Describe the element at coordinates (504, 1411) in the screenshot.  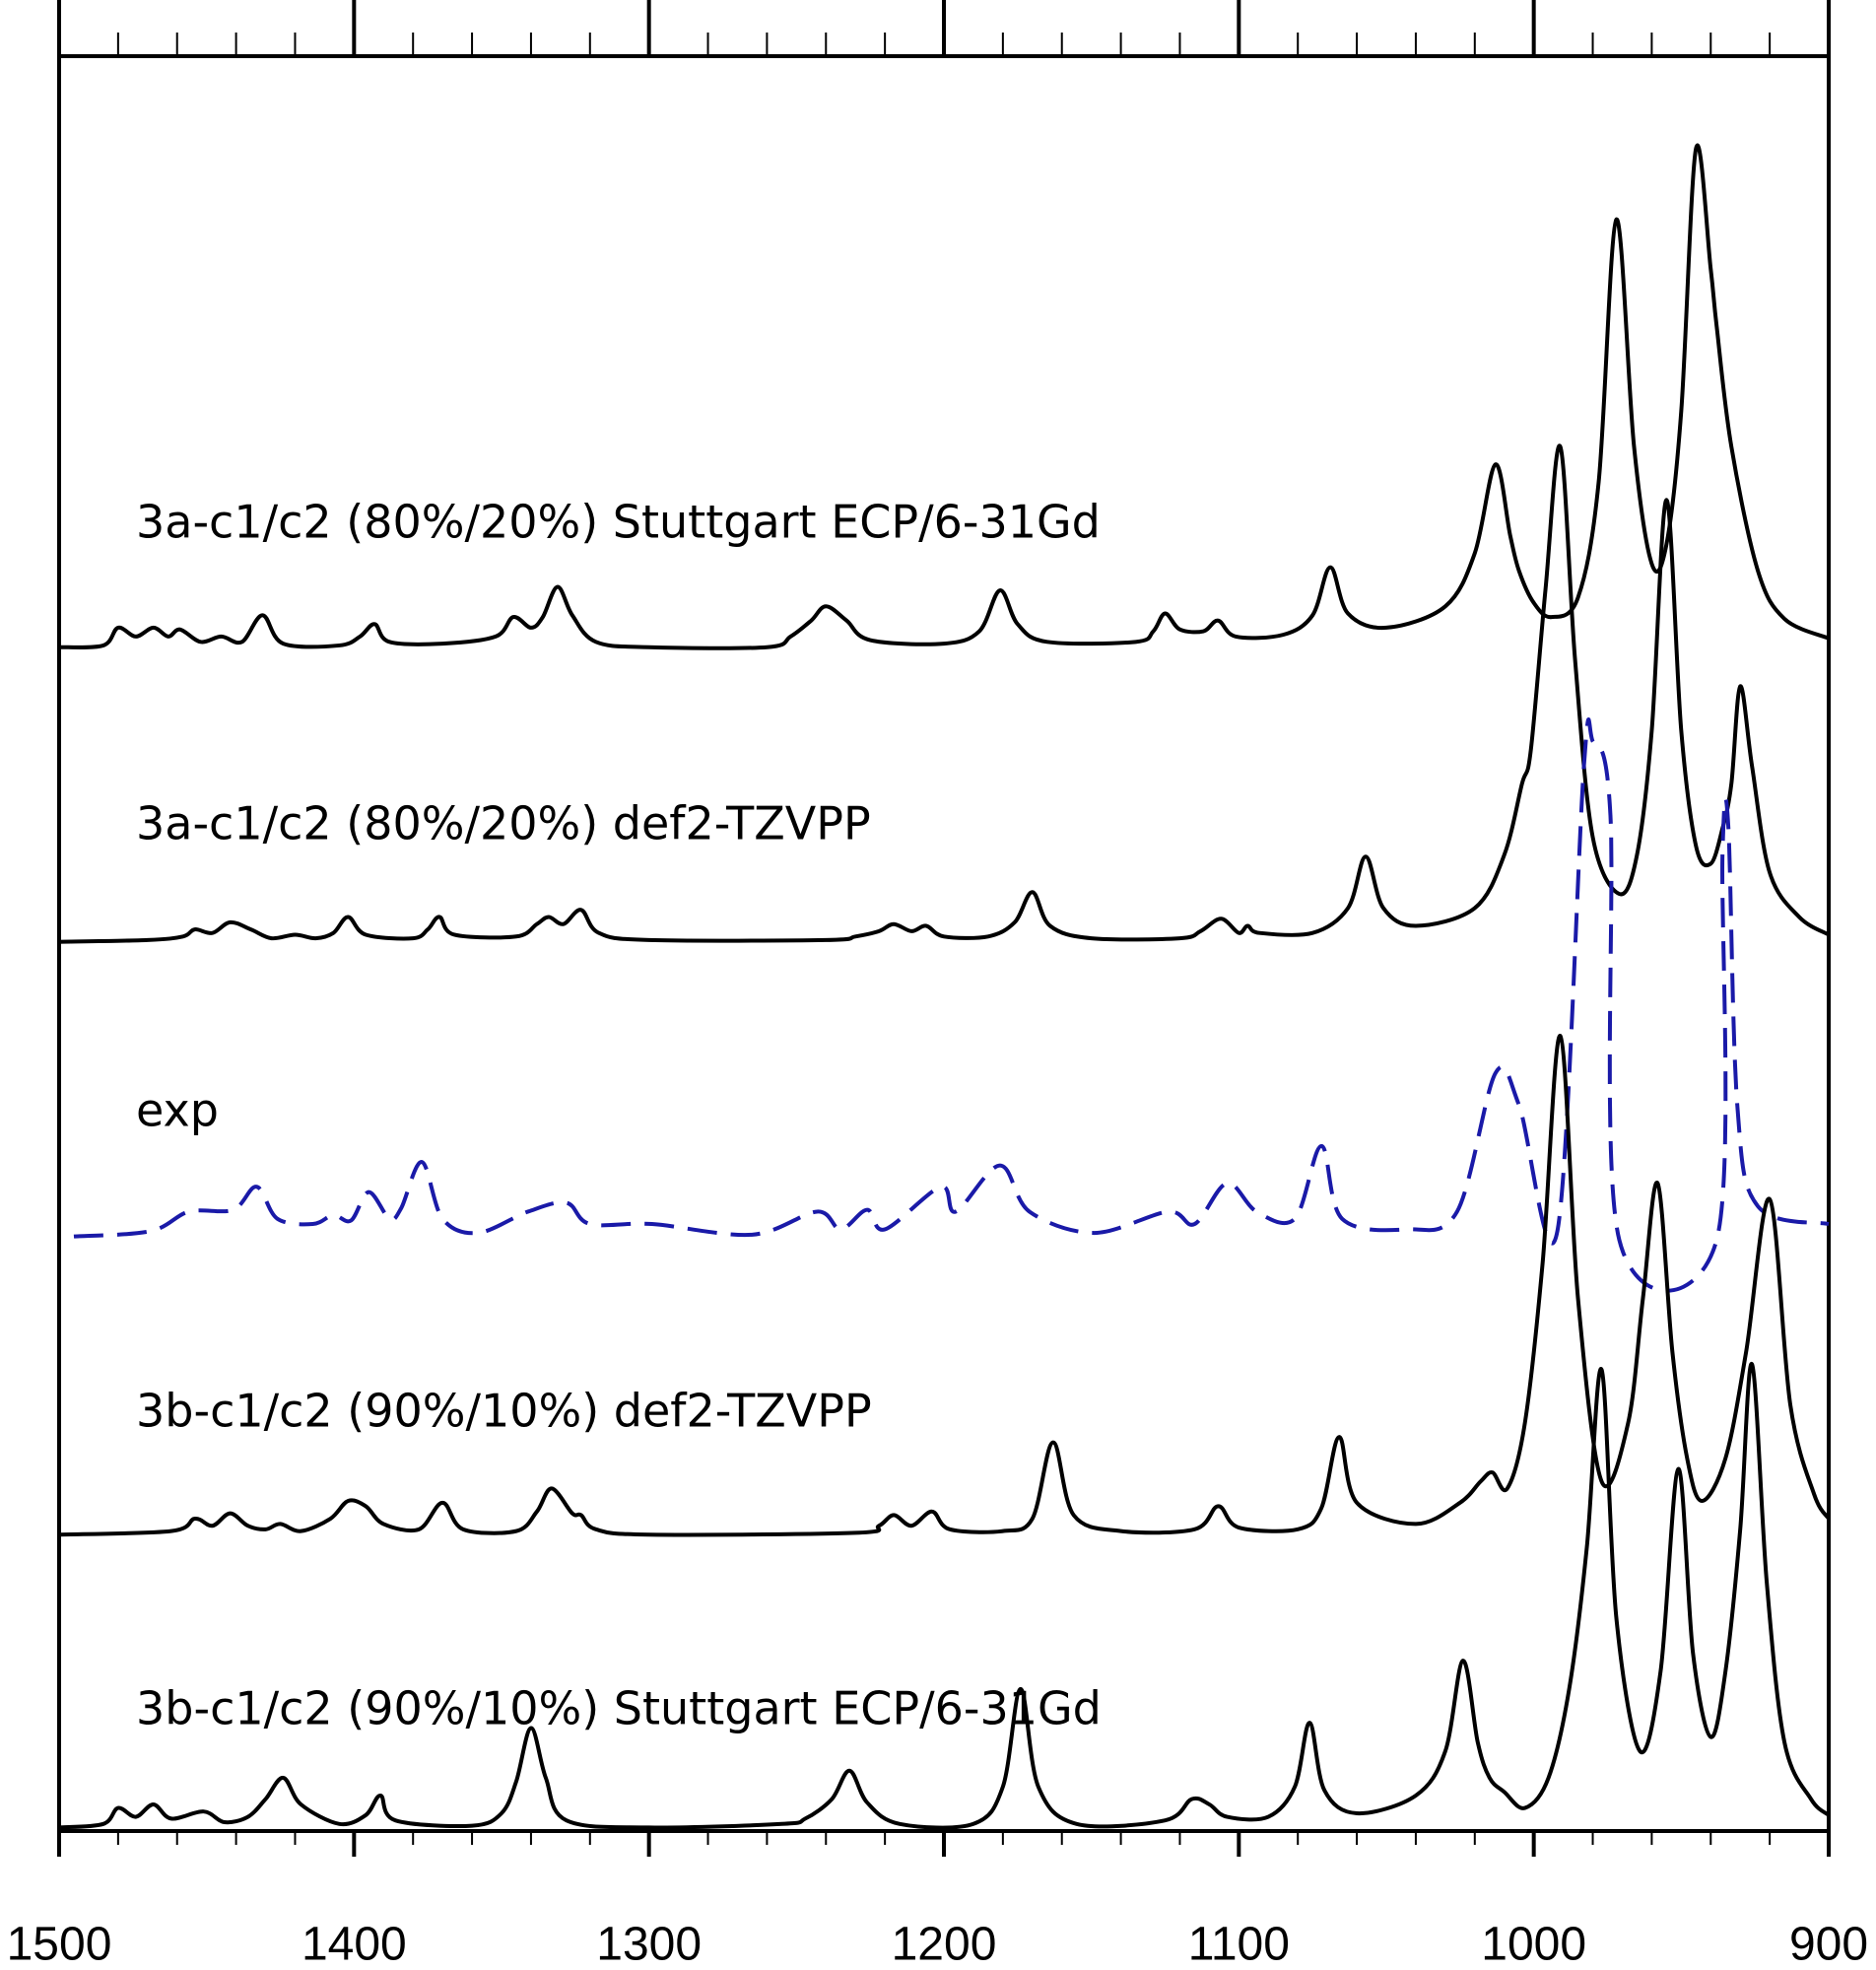
I see `series-label: 3b-c1/c2 (90%/10%) def2-TZVPP` at that location.